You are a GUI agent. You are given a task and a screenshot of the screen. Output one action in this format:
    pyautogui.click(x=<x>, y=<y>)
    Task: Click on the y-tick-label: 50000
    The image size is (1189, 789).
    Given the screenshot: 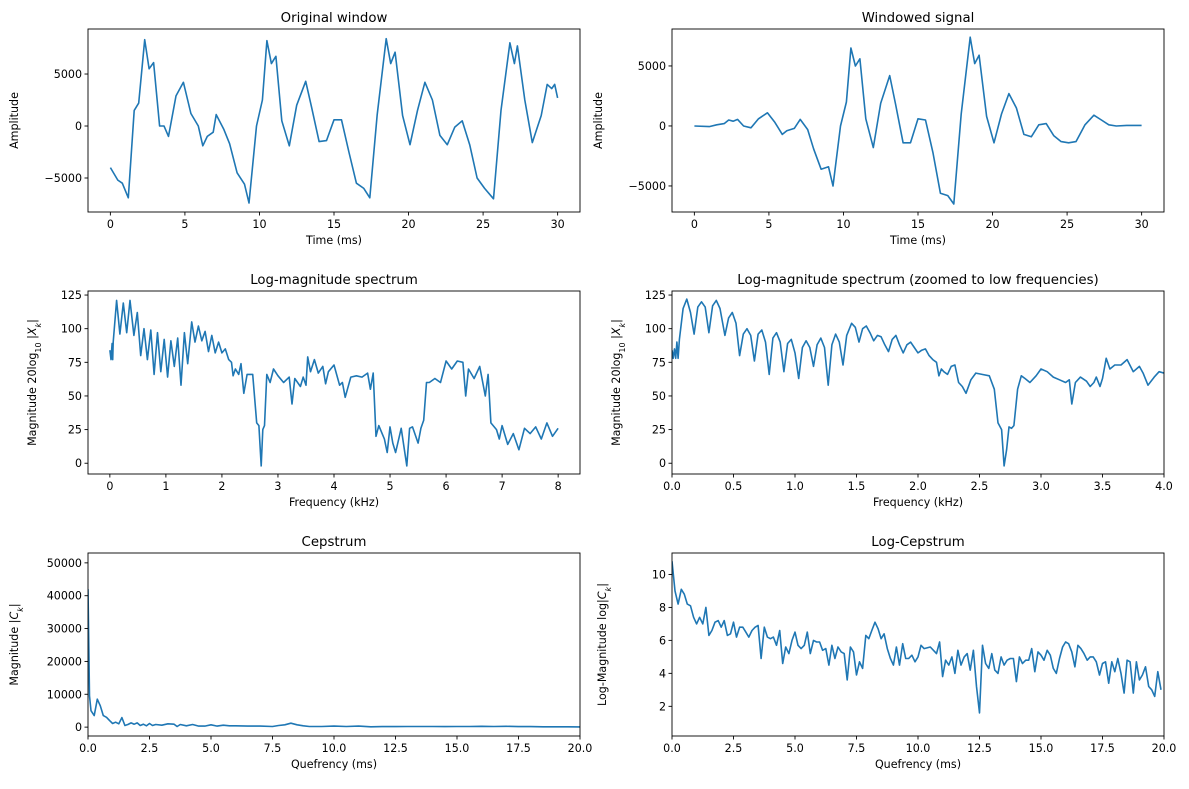 What is the action you would take?
    pyautogui.click(x=64, y=563)
    